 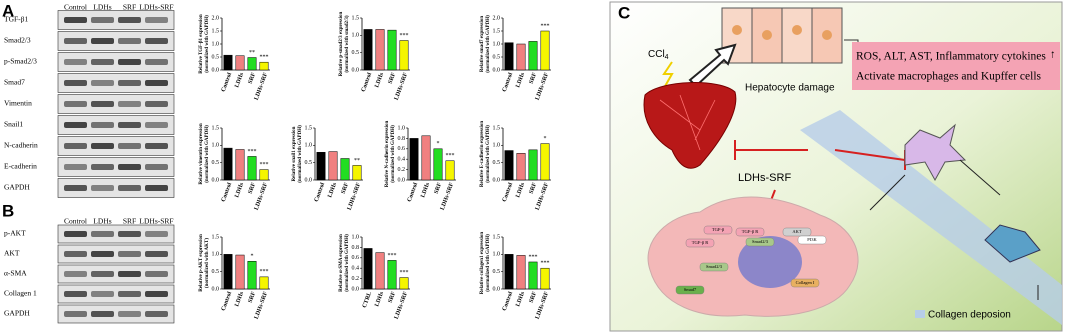 I want to click on y-axis-label: Relative collagen1 expression, so click(x=482, y=263).